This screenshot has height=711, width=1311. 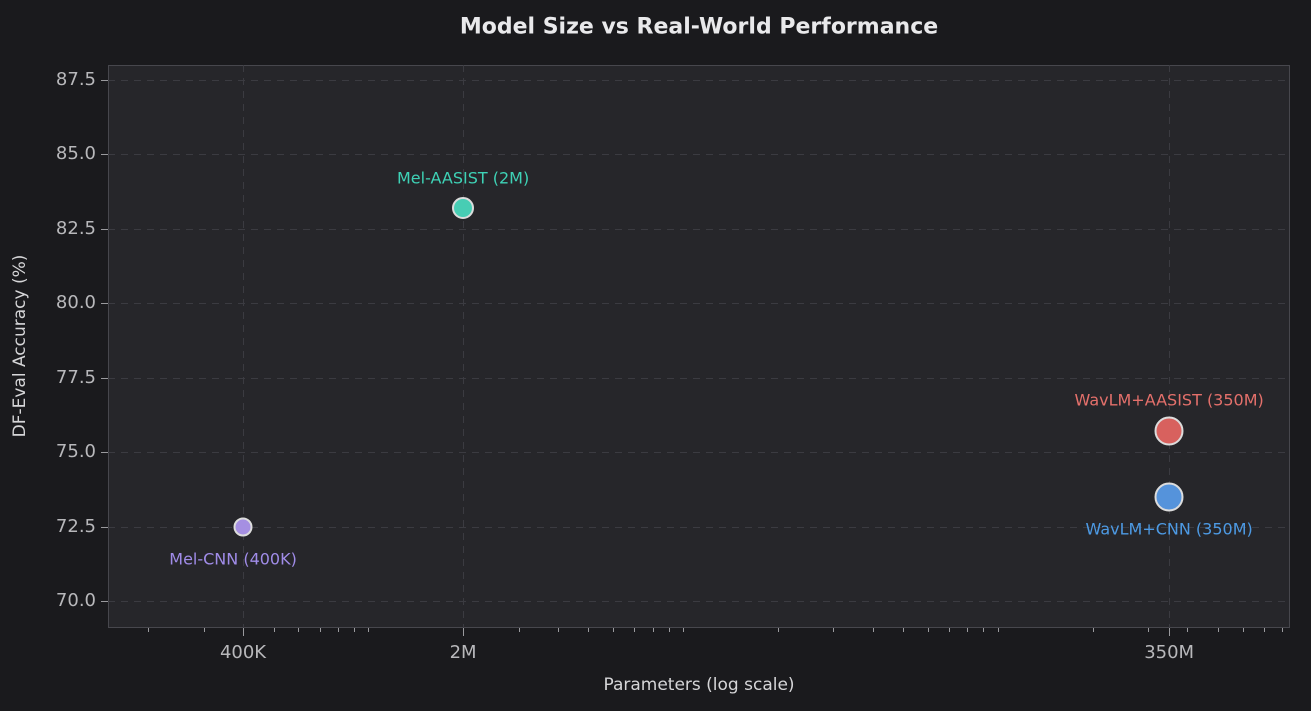 I want to click on y-axis-label: DF-Eval Accuracy (%), so click(x=20, y=346).